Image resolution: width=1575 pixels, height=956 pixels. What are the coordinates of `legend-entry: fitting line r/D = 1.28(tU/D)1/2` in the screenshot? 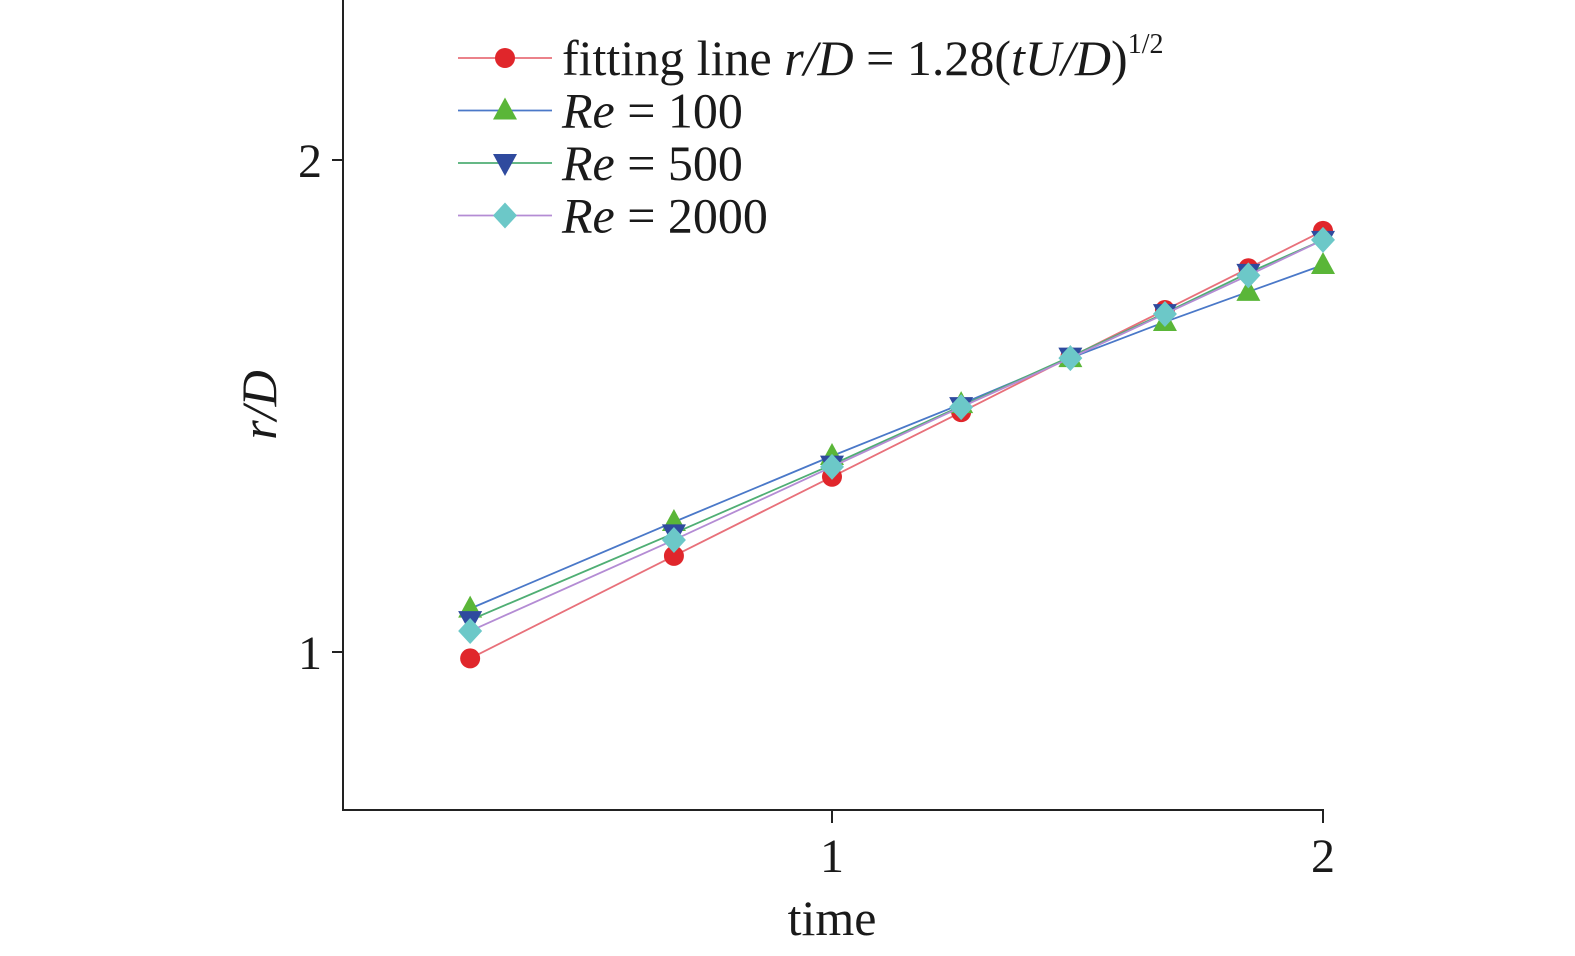 It's located at (810, 57).